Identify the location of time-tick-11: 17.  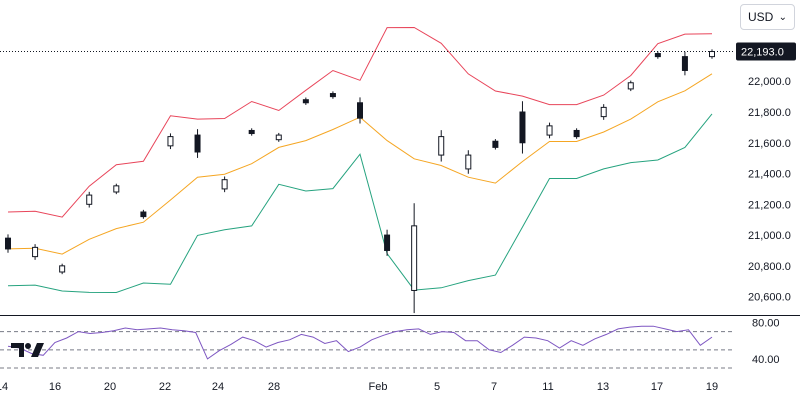
(657, 387).